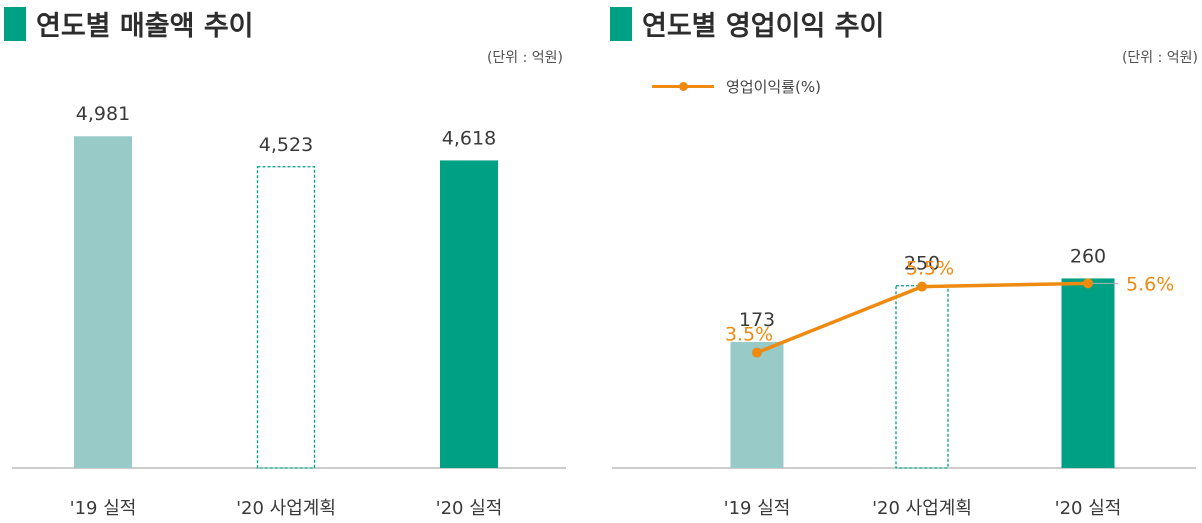  What do you see at coordinates (103, 508) in the screenshot?
I see `sales-category-label-0: '19 실적` at bounding box center [103, 508].